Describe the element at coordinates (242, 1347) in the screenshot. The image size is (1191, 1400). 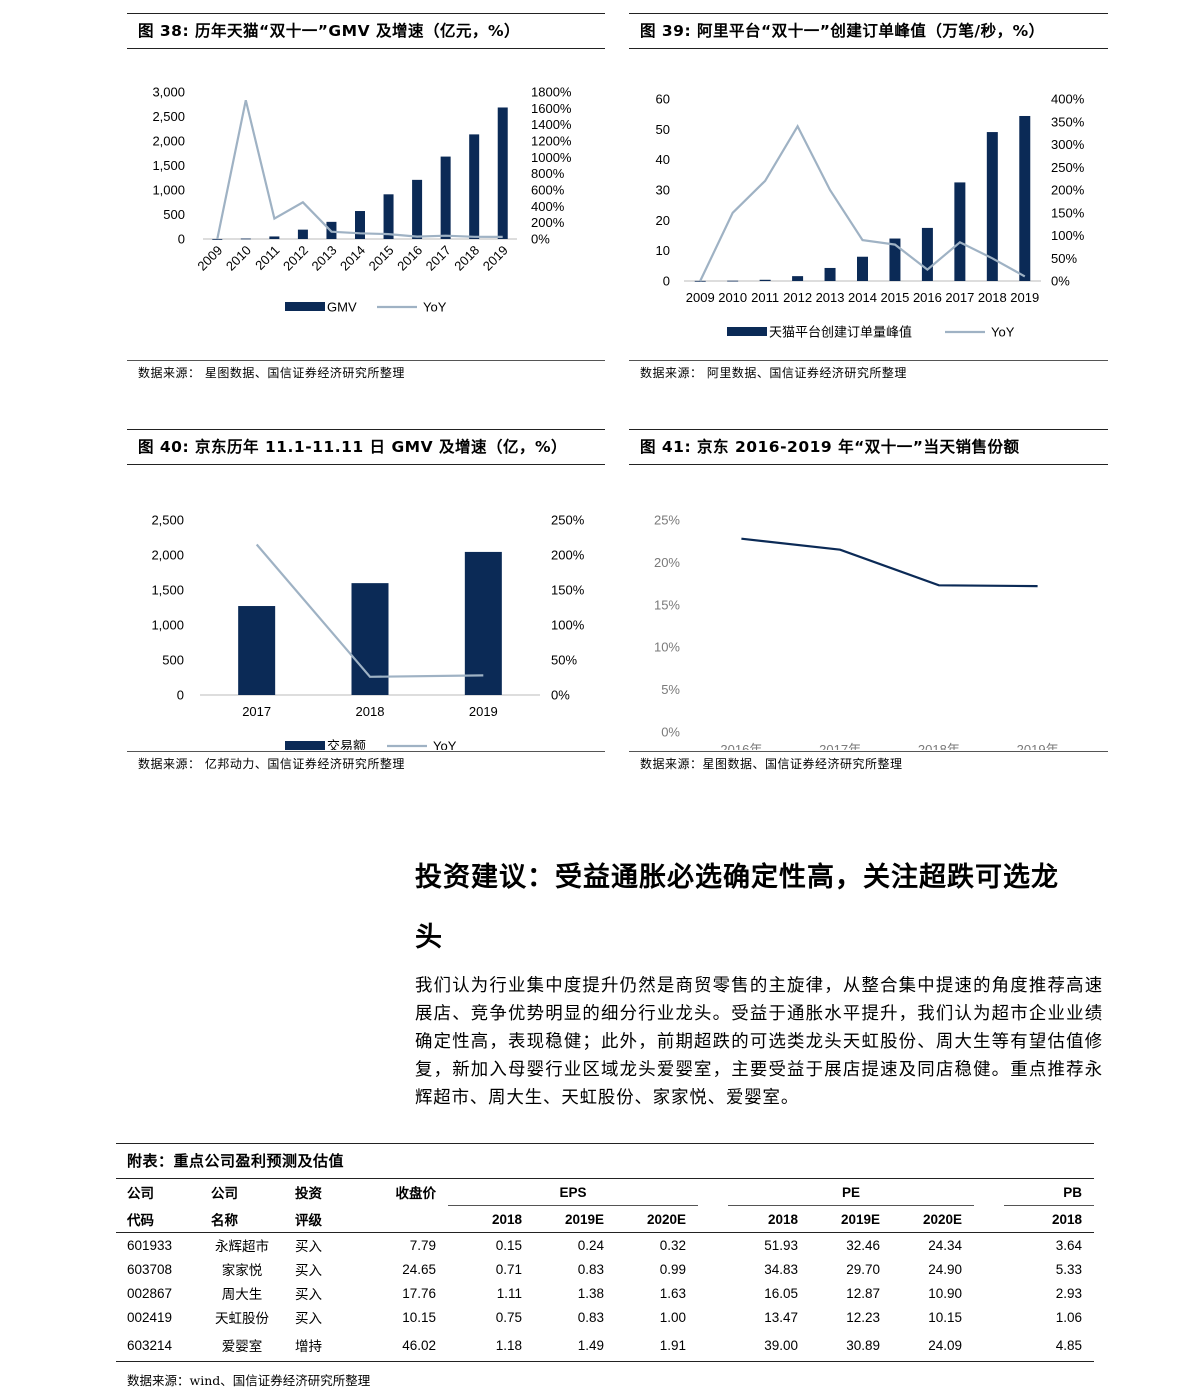
I see `cell-name: 爱婴室` at that location.